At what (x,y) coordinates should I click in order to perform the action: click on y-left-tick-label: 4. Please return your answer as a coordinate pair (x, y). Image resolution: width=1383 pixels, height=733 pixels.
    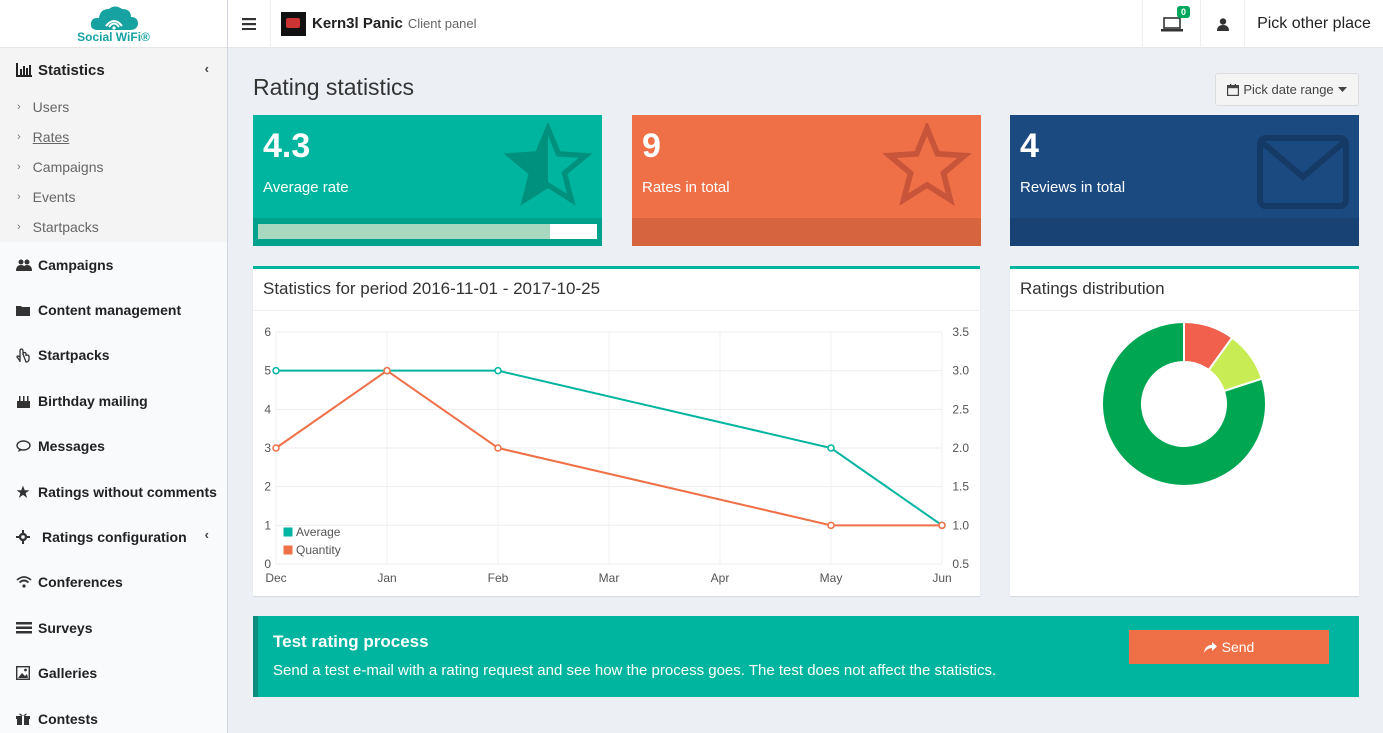
    Looking at the image, I should click on (267, 409).